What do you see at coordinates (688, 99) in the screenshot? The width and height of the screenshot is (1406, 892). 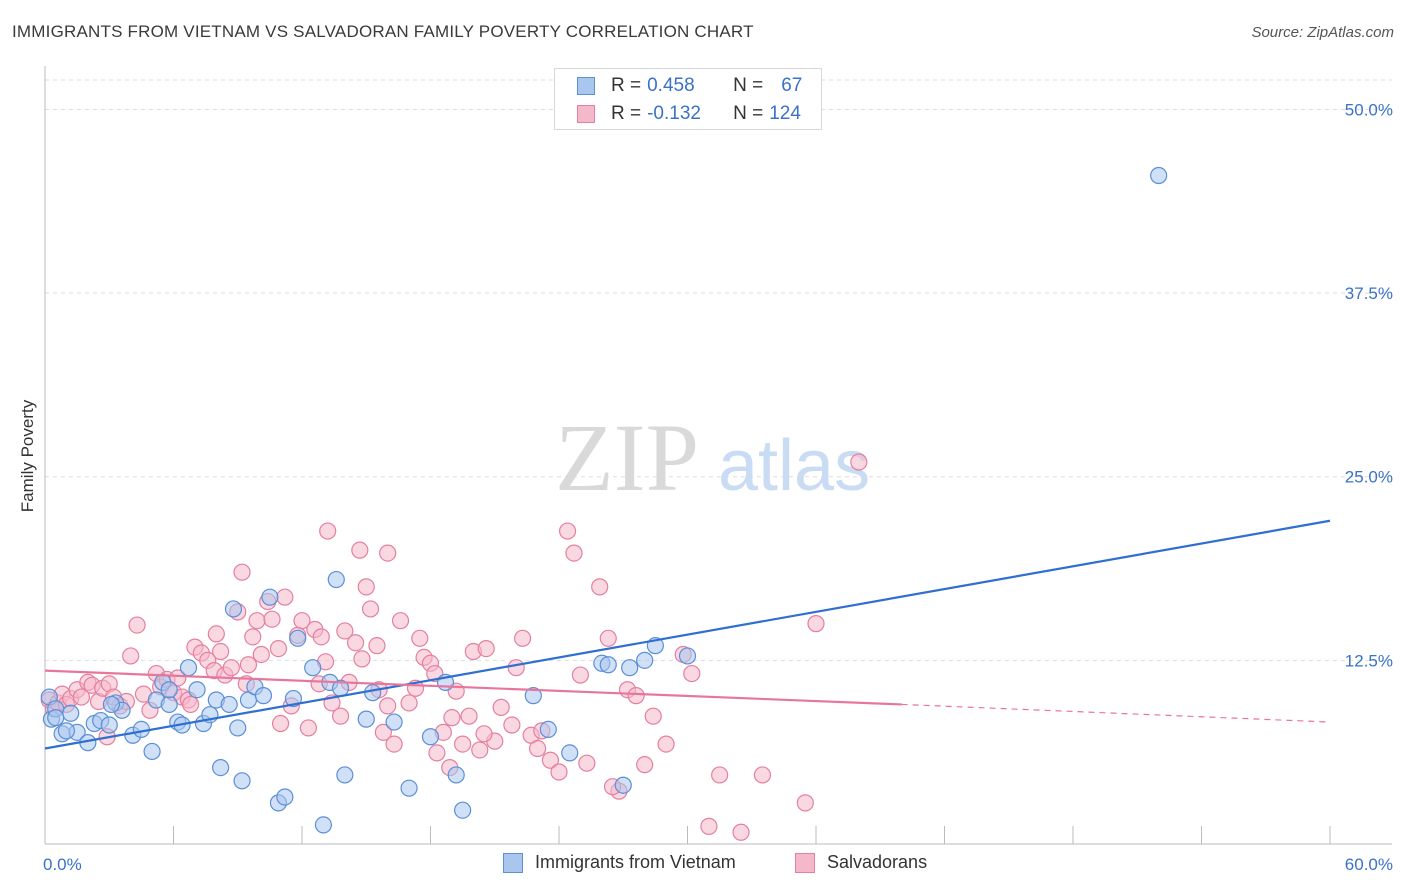 I see `legend-stats-box: R = 0.458 N = 67 R = -0.132 N = 124` at bounding box center [688, 99].